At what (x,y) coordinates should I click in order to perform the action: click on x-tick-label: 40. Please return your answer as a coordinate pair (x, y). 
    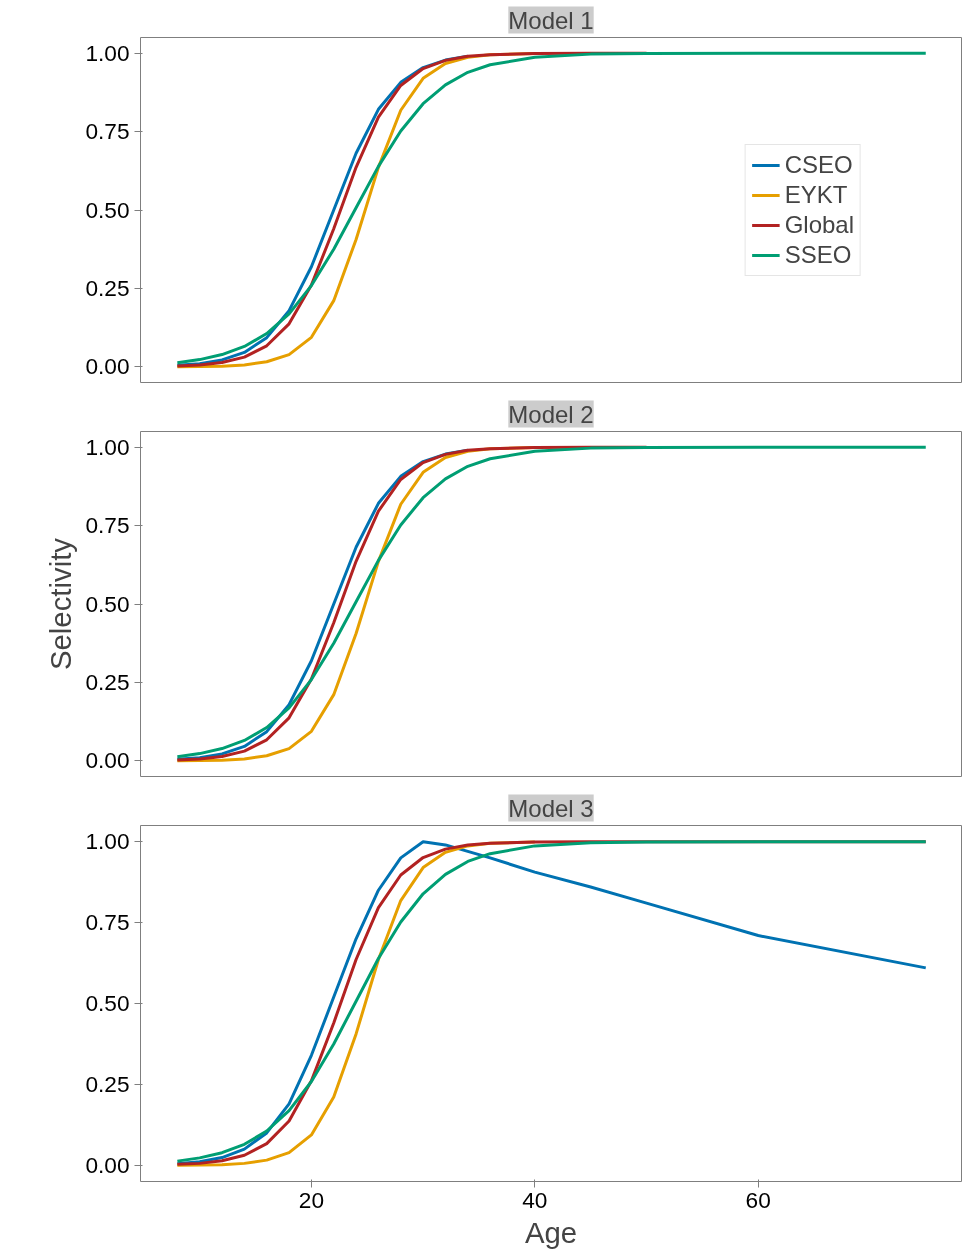
    Looking at the image, I should click on (535, 1199).